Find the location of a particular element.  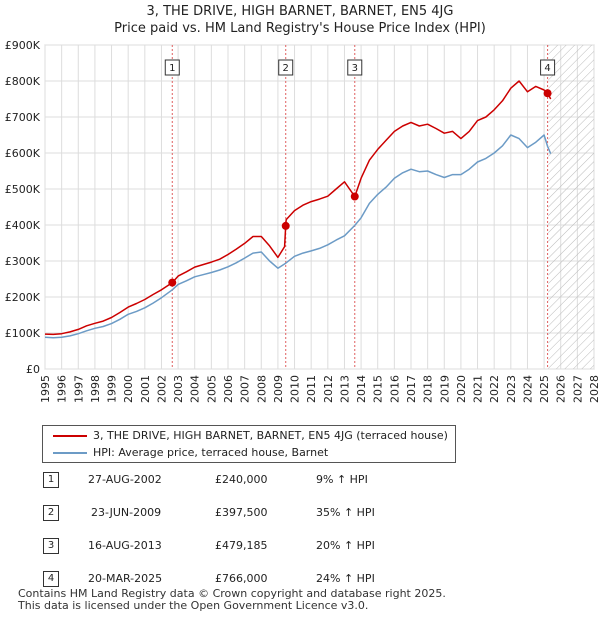

x-tick-label: 2004 is located at coordinates (195, 389).